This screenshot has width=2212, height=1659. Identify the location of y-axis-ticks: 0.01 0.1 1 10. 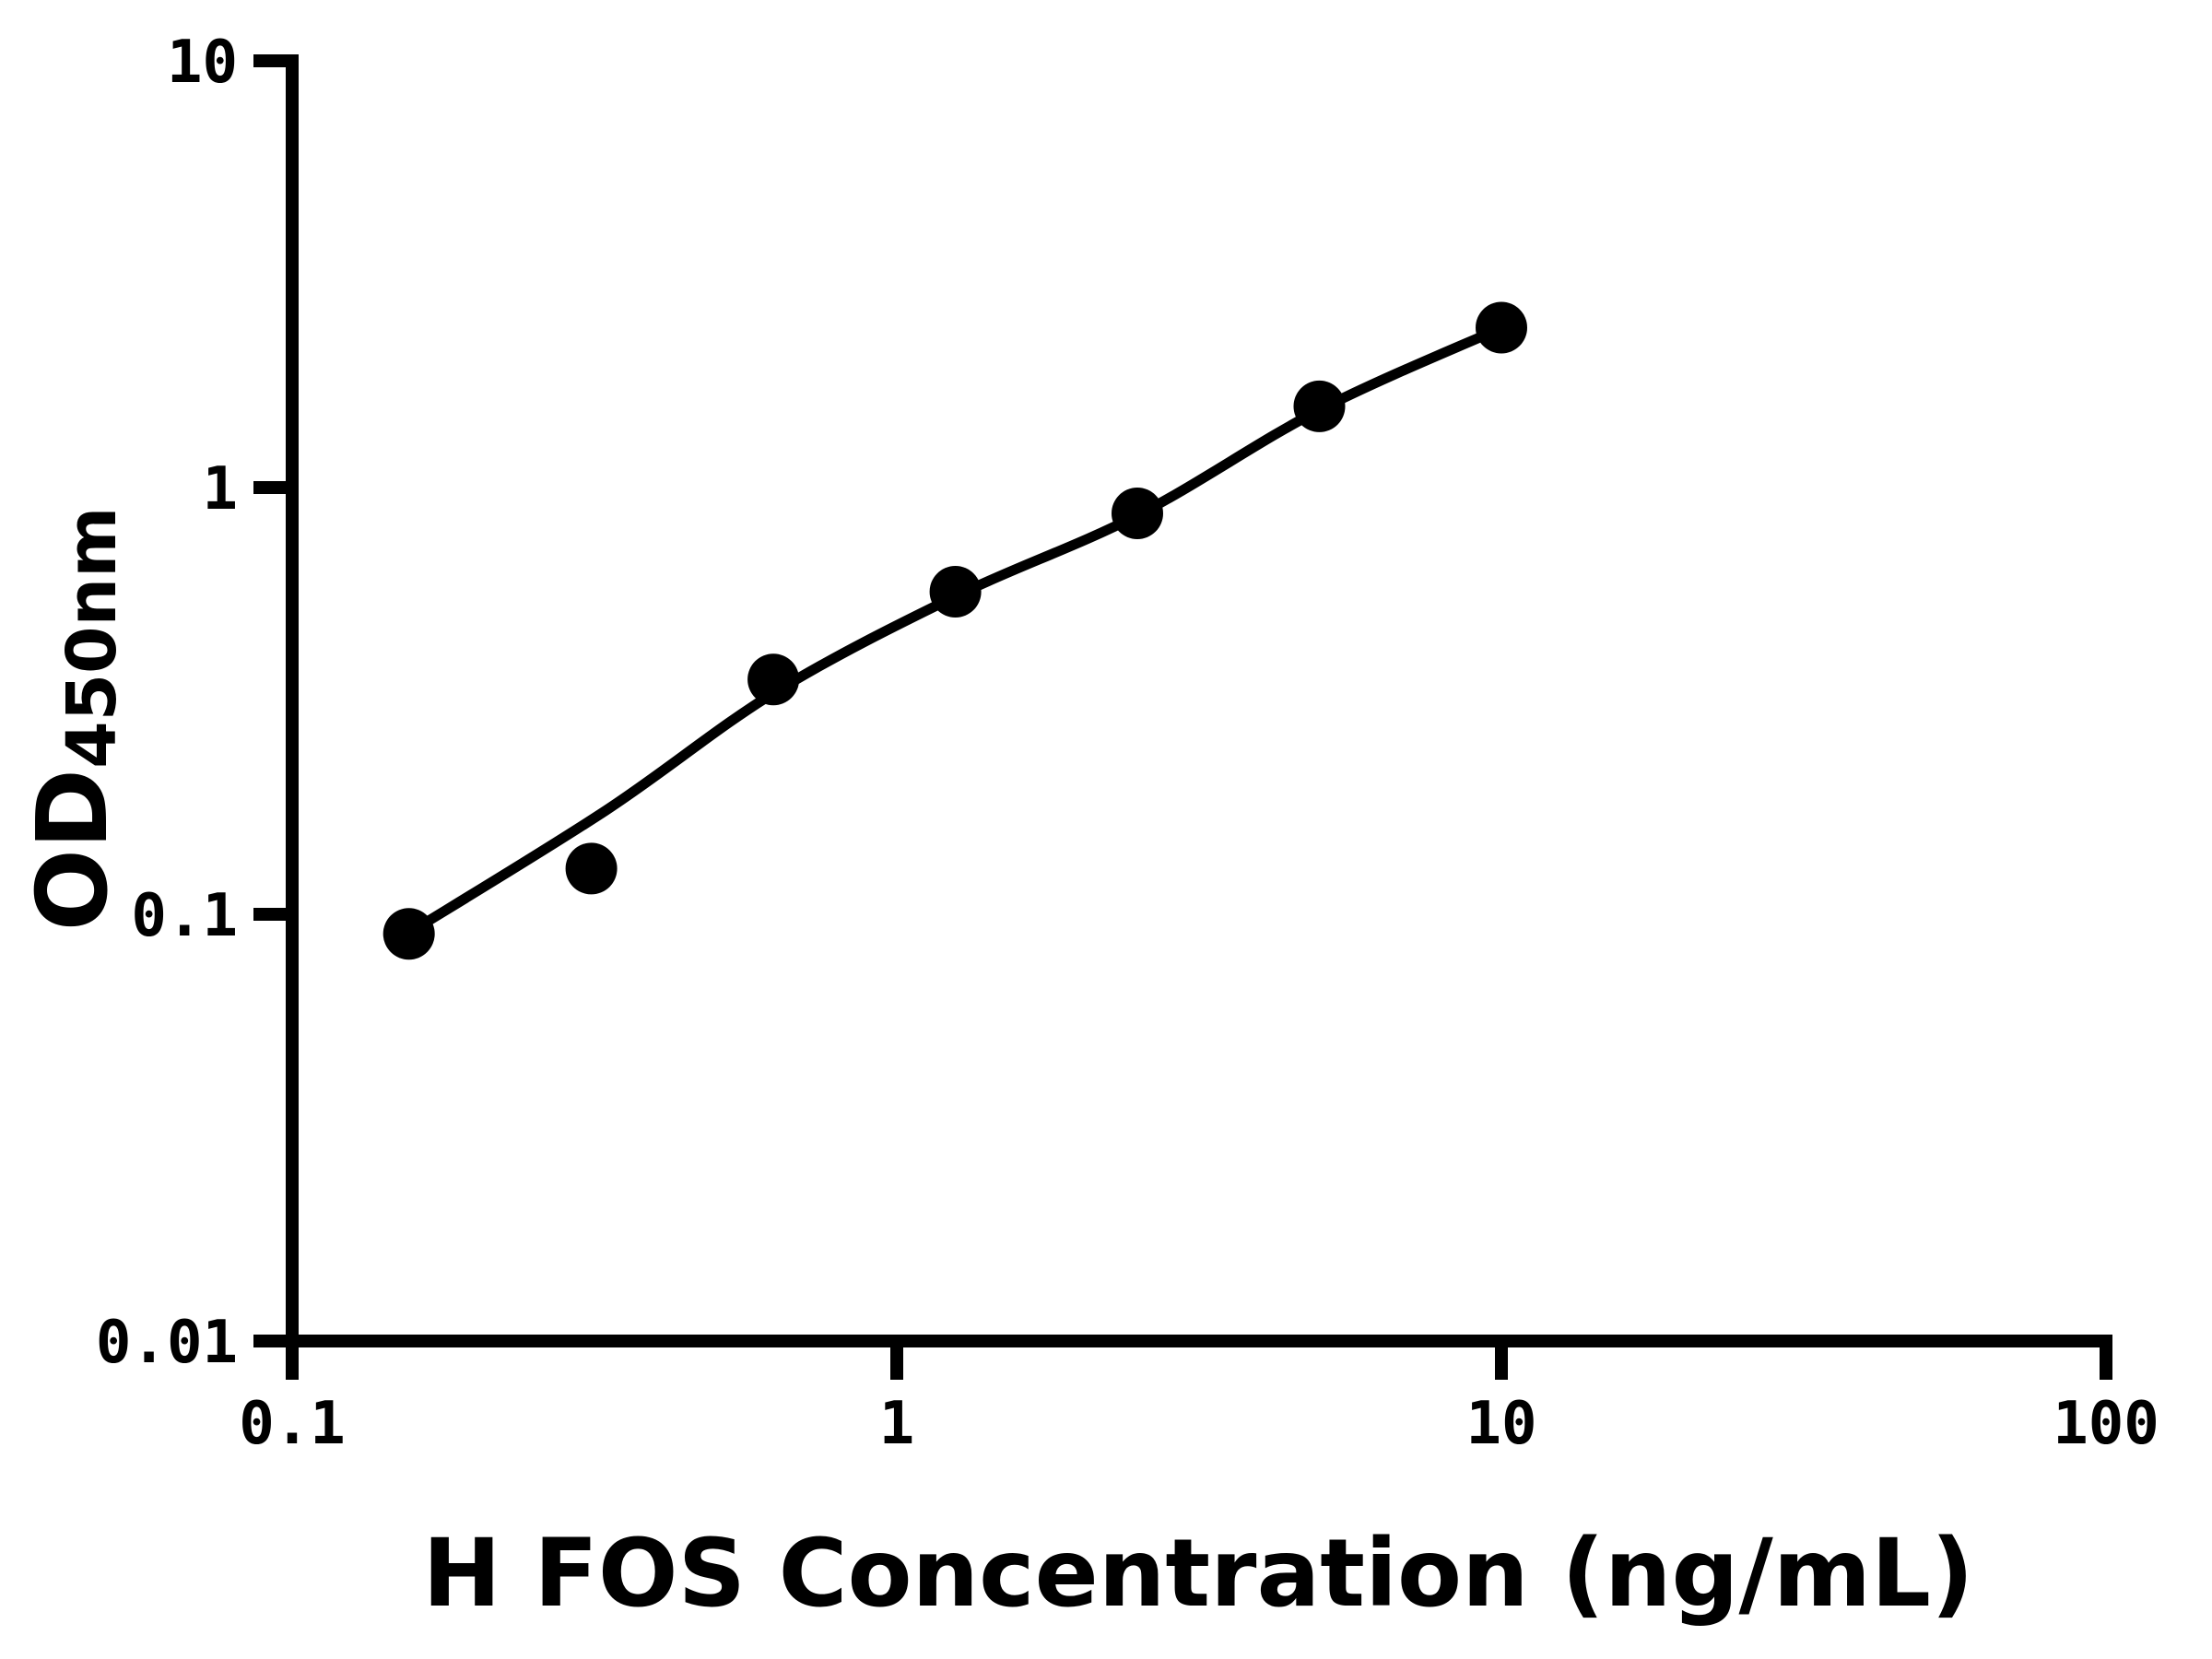
(197, 703).